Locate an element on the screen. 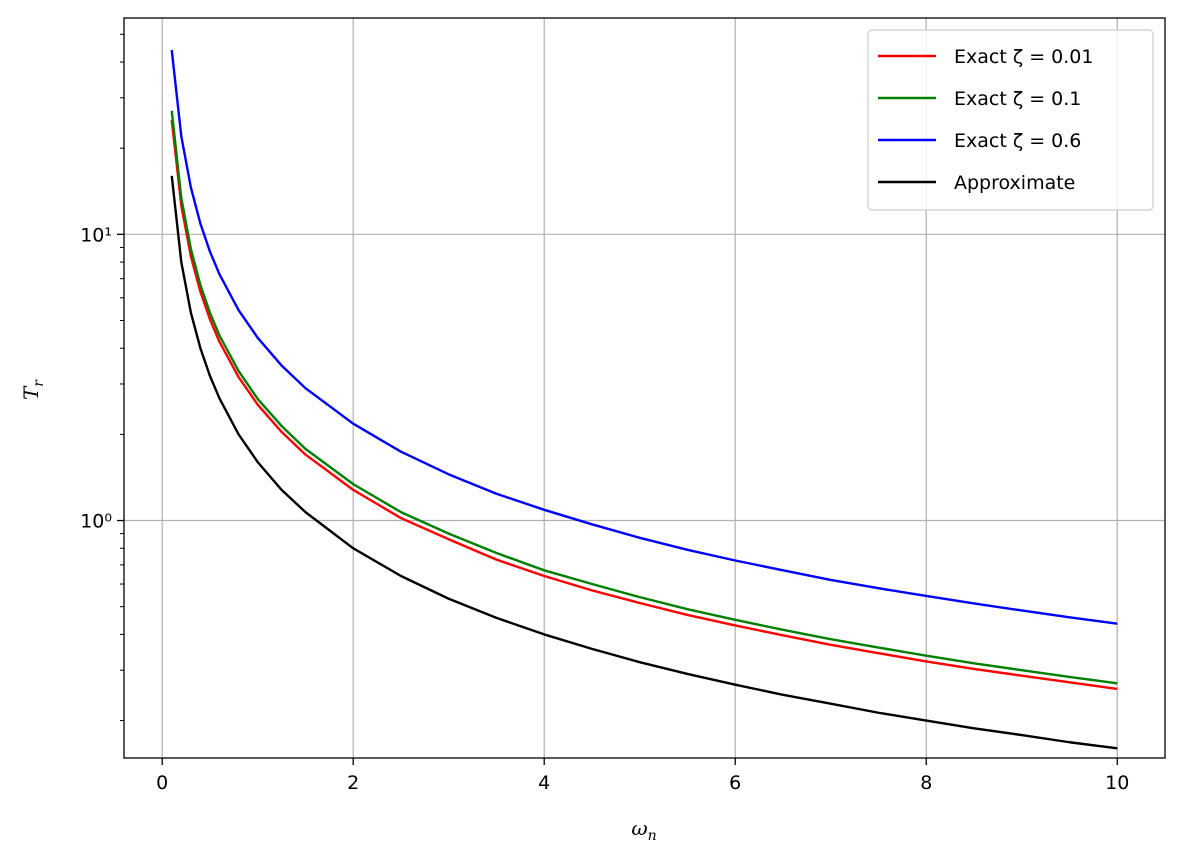 Image resolution: width=1184 pixels, height=858 pixels. x-tick-label: 10 is located at coordinates (1117, 783).